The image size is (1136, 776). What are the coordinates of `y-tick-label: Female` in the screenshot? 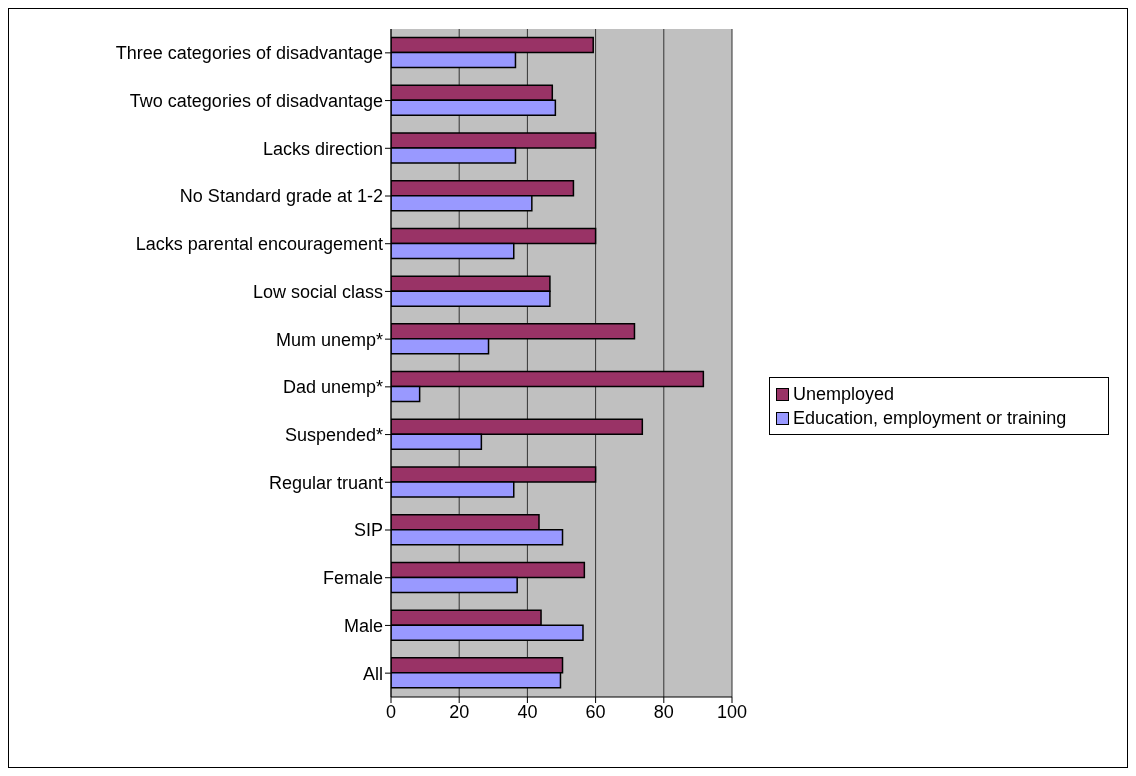 It's located at (352, 578).